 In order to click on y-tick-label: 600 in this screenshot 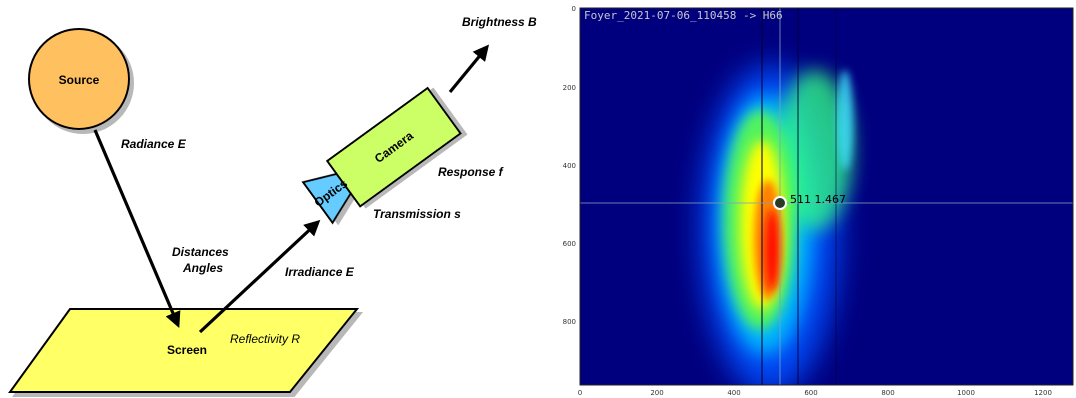, I will do `click(569, 244)`.